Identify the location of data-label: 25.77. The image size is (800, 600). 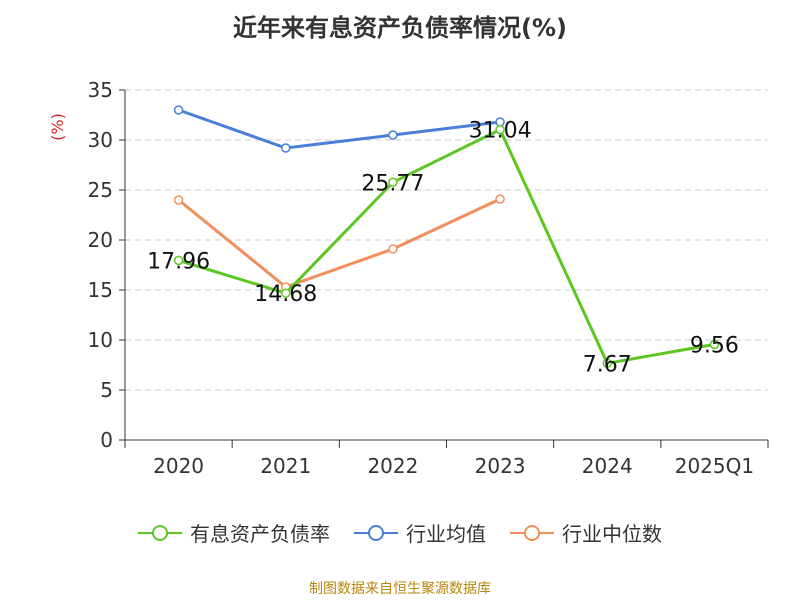
(392, 183).